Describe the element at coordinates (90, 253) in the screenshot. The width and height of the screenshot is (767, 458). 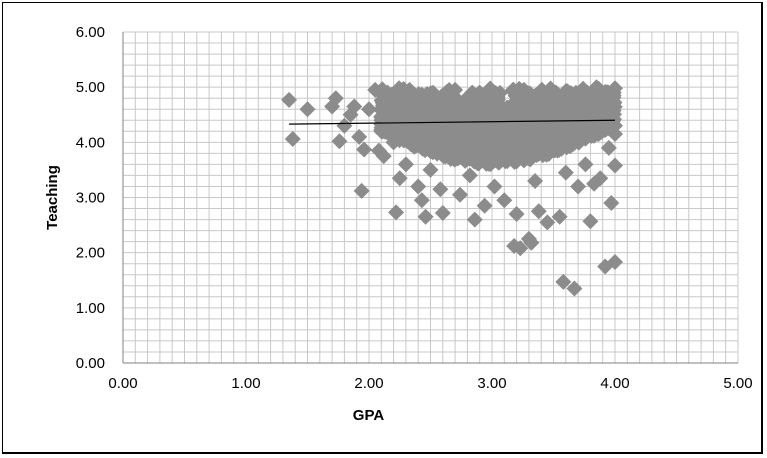
I see `y-tick-label: 2.00` at that location.